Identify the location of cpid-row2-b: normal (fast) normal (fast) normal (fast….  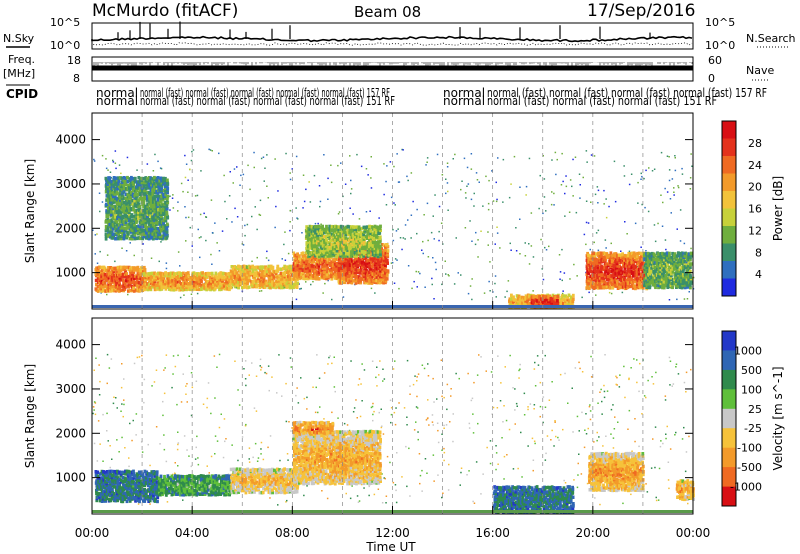
(267, 101).